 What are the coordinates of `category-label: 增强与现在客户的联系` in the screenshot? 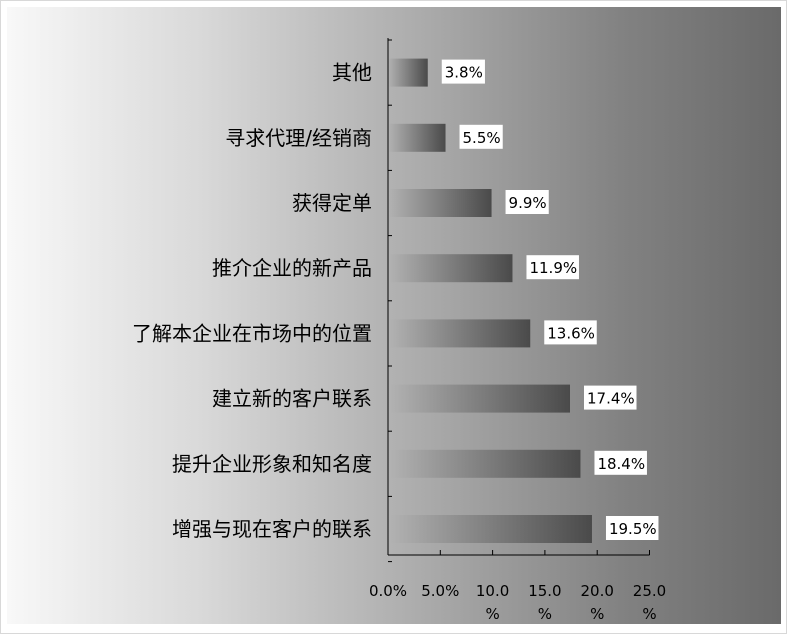 It's located at (272, 529).